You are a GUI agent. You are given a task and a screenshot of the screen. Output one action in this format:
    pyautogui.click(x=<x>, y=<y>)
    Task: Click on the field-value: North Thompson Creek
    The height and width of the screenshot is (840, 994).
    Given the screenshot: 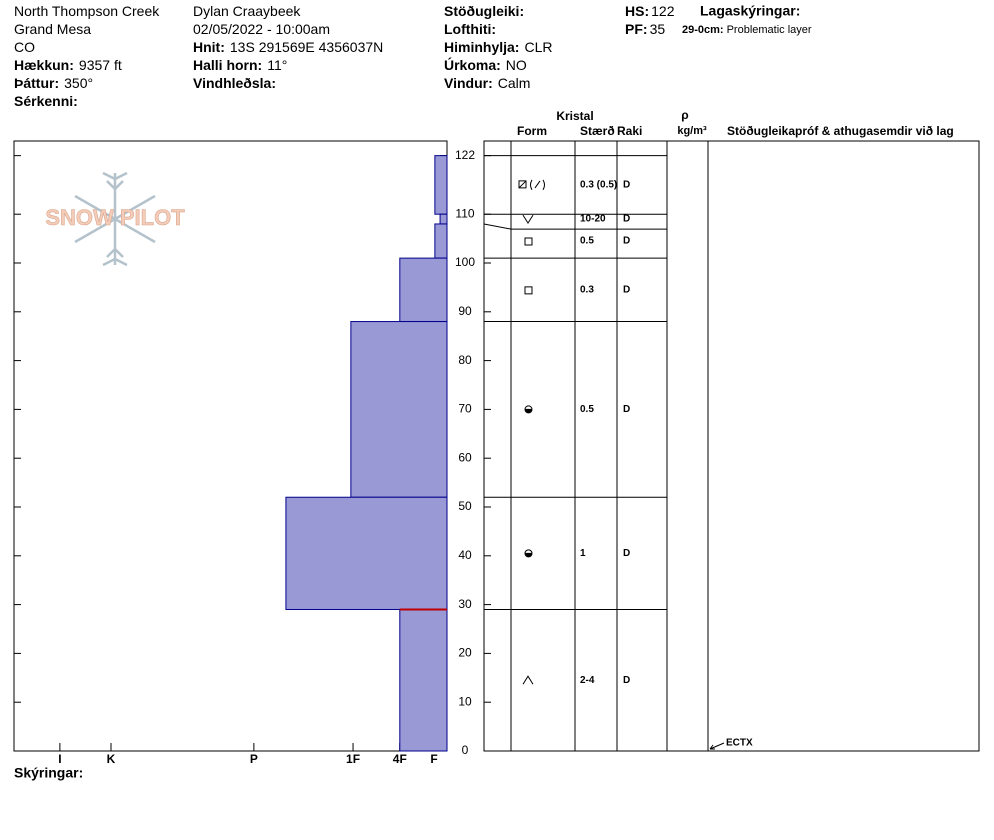 What is the action you would take?
    pyautogui.click(x=87, y=11)
    